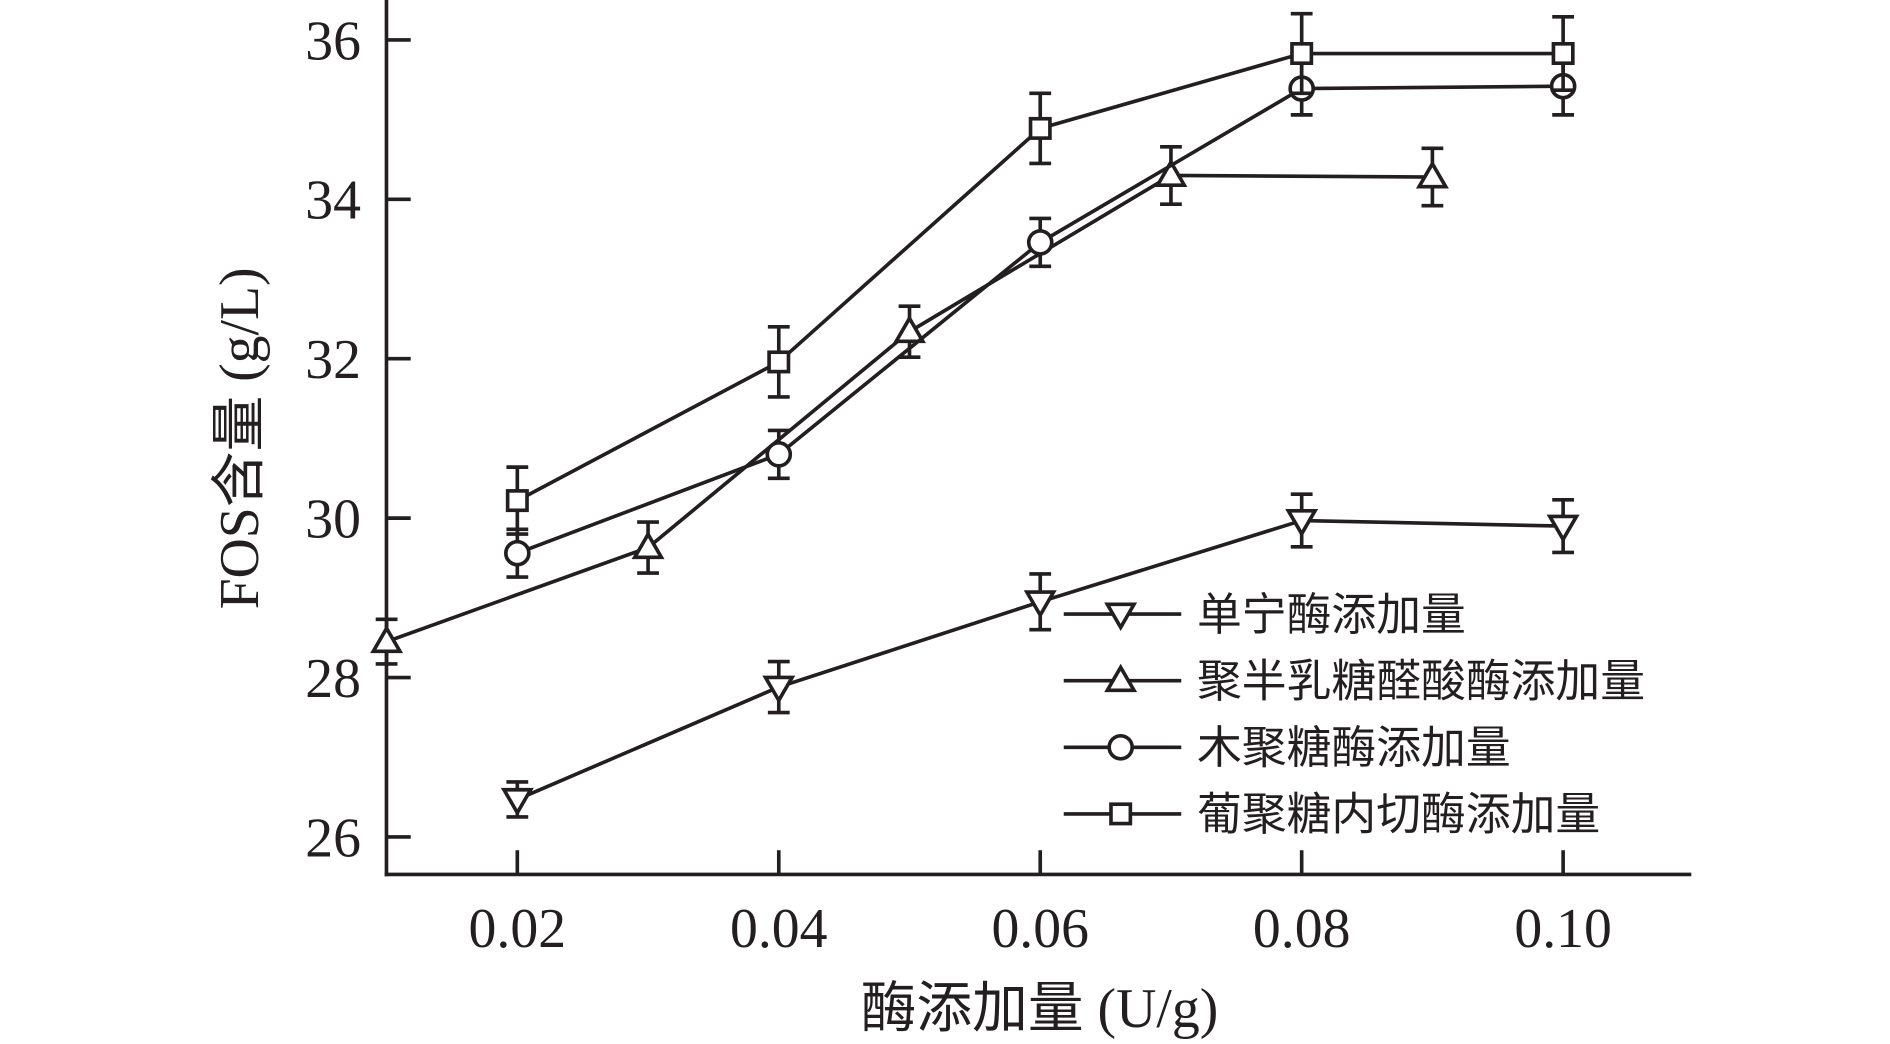 Image resolution: width=1890 pixels, height=1044 pixels. I want to click on legend-label: 木聚糖酶添加量, so click(1354, 748).